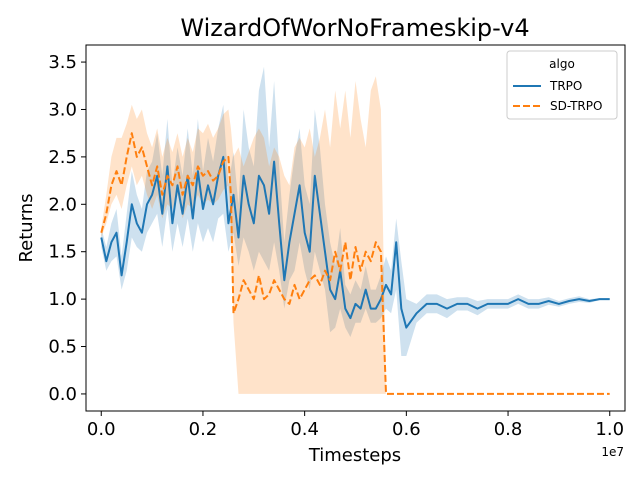 The height and width of the screenshot is (480, 640). What do you see at coordinates (62, 394) in the screenshot?
I see `y-tick-label: 0.0` at bounding box center [62, 394].